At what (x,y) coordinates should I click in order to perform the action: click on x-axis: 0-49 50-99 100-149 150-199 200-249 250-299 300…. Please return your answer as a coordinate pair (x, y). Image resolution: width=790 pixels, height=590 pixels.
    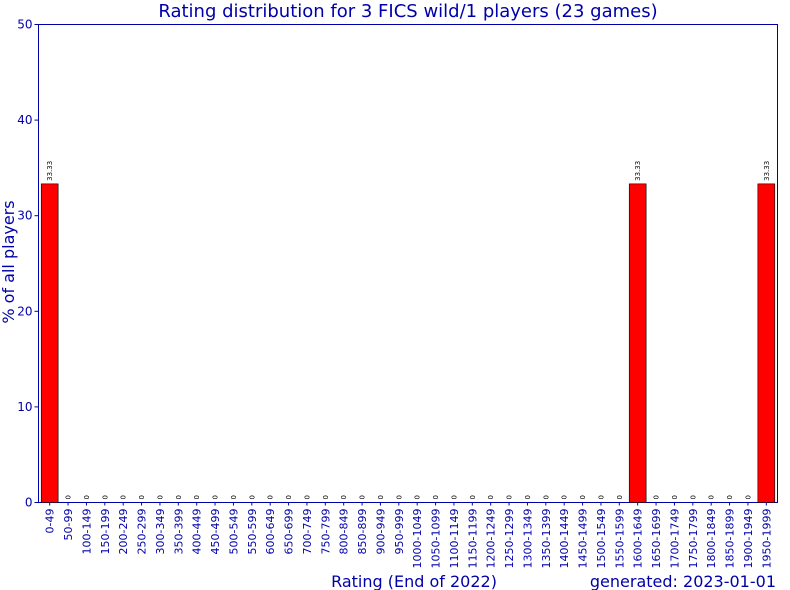
    Looking at the image, I should click on (408, 535).